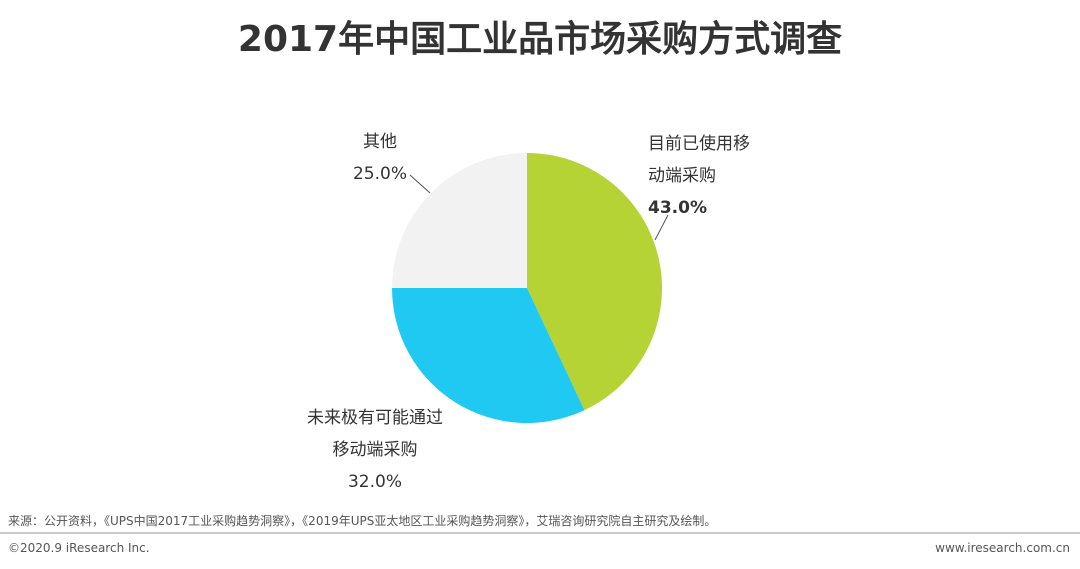  Describe the element at coordinates (677, 208) in the screenshot. I see `value-label: 43.0%` at that location.